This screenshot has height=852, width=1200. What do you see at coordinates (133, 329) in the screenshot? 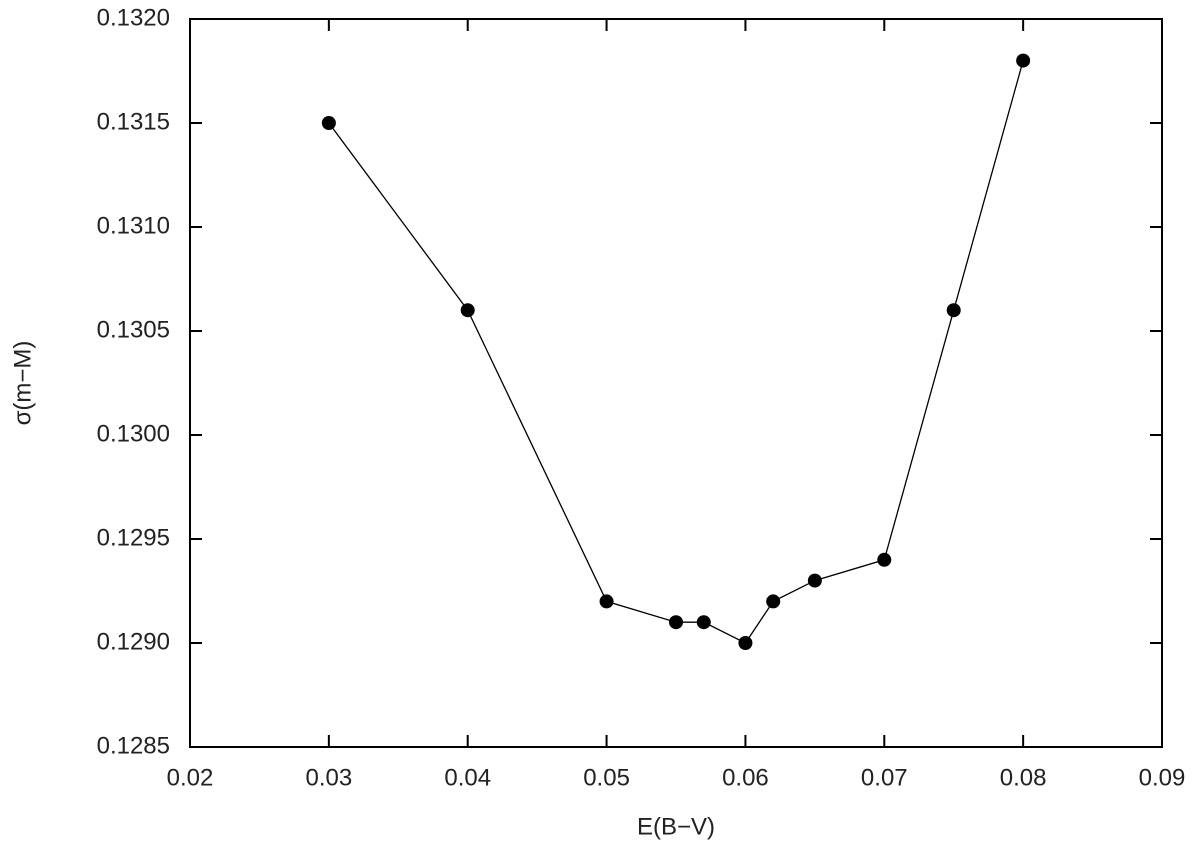
I see `y-tick-label: 0.1305` at bounding box center [133, 329].